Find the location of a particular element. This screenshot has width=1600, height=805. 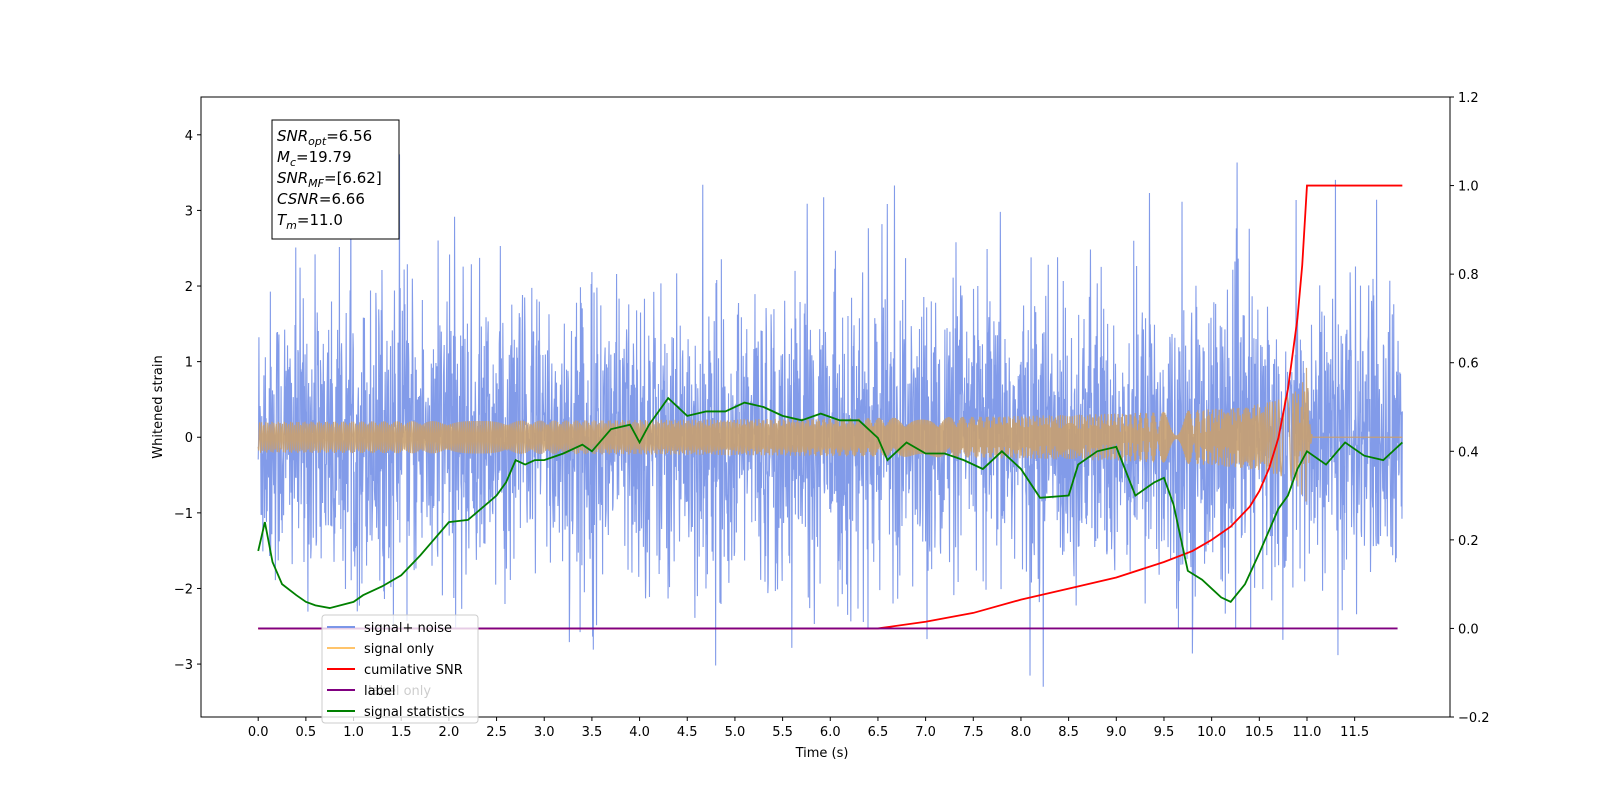

x-tick-label: 10.0 is located at coordinates (1211, 732).